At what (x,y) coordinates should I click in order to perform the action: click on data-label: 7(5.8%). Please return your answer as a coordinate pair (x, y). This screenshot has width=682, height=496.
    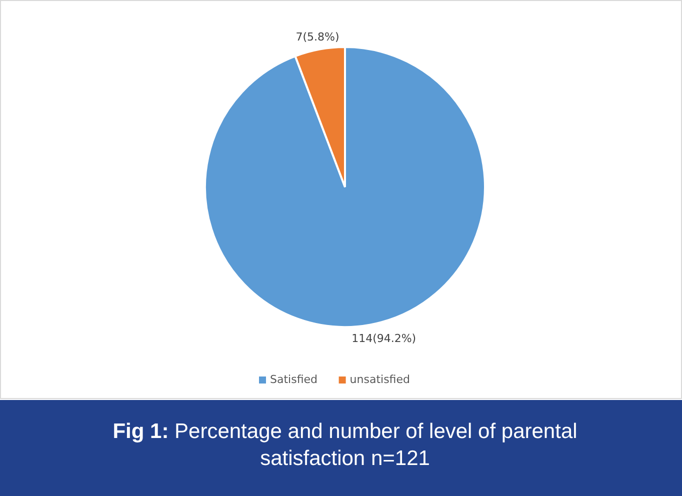
    Looking at the image, I should click on (318, 37).